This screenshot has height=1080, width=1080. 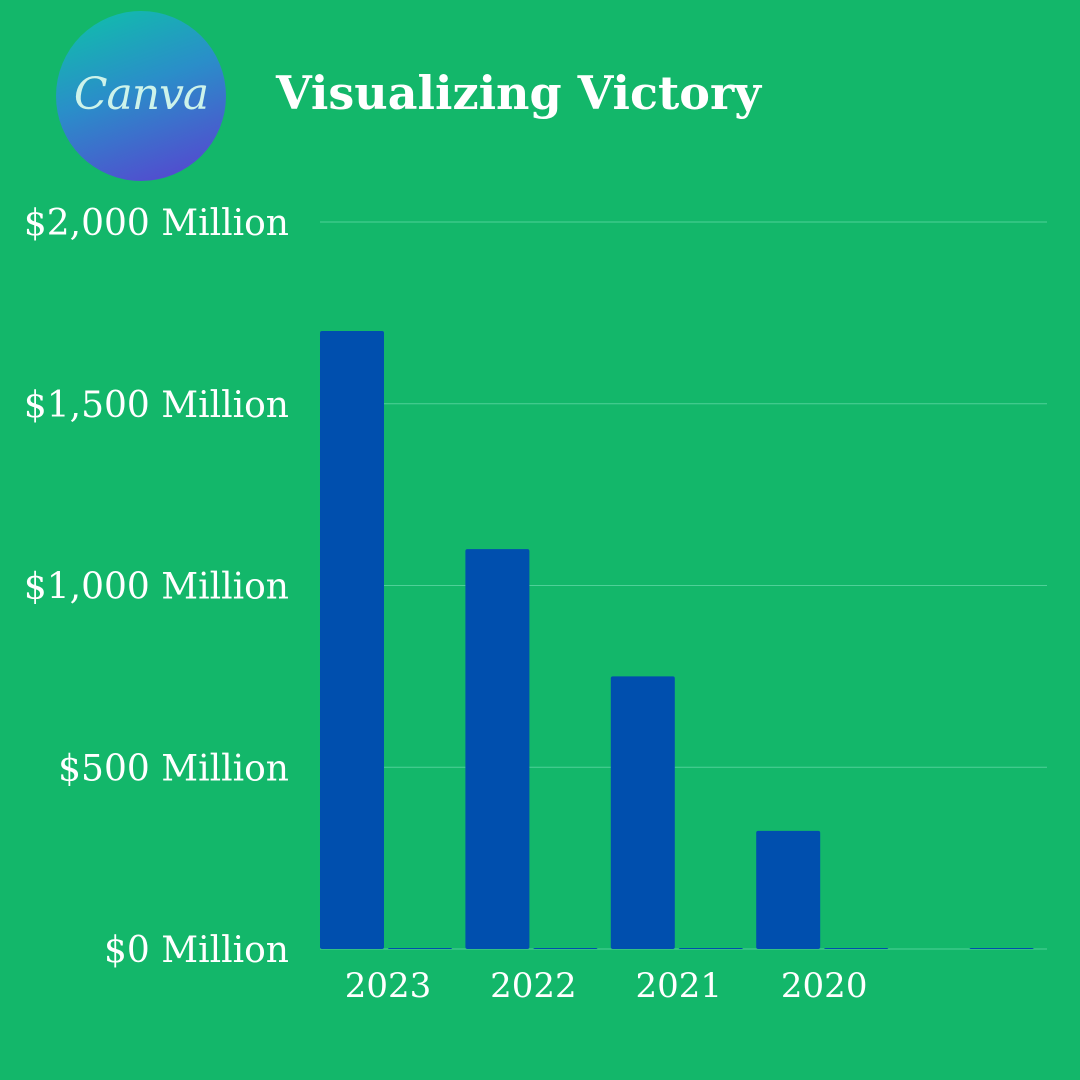 I want to click on logo-text: Canva, so click(x=141, y=94).